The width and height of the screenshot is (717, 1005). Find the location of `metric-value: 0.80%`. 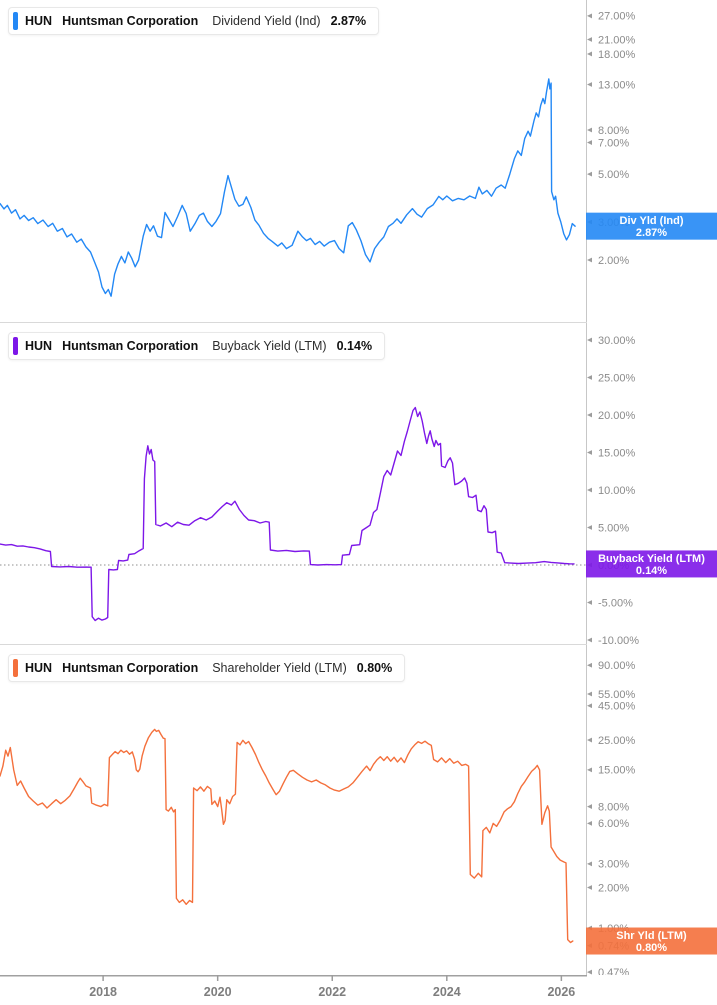

metric-value: 0.80% is located at coordinates (374, 668).